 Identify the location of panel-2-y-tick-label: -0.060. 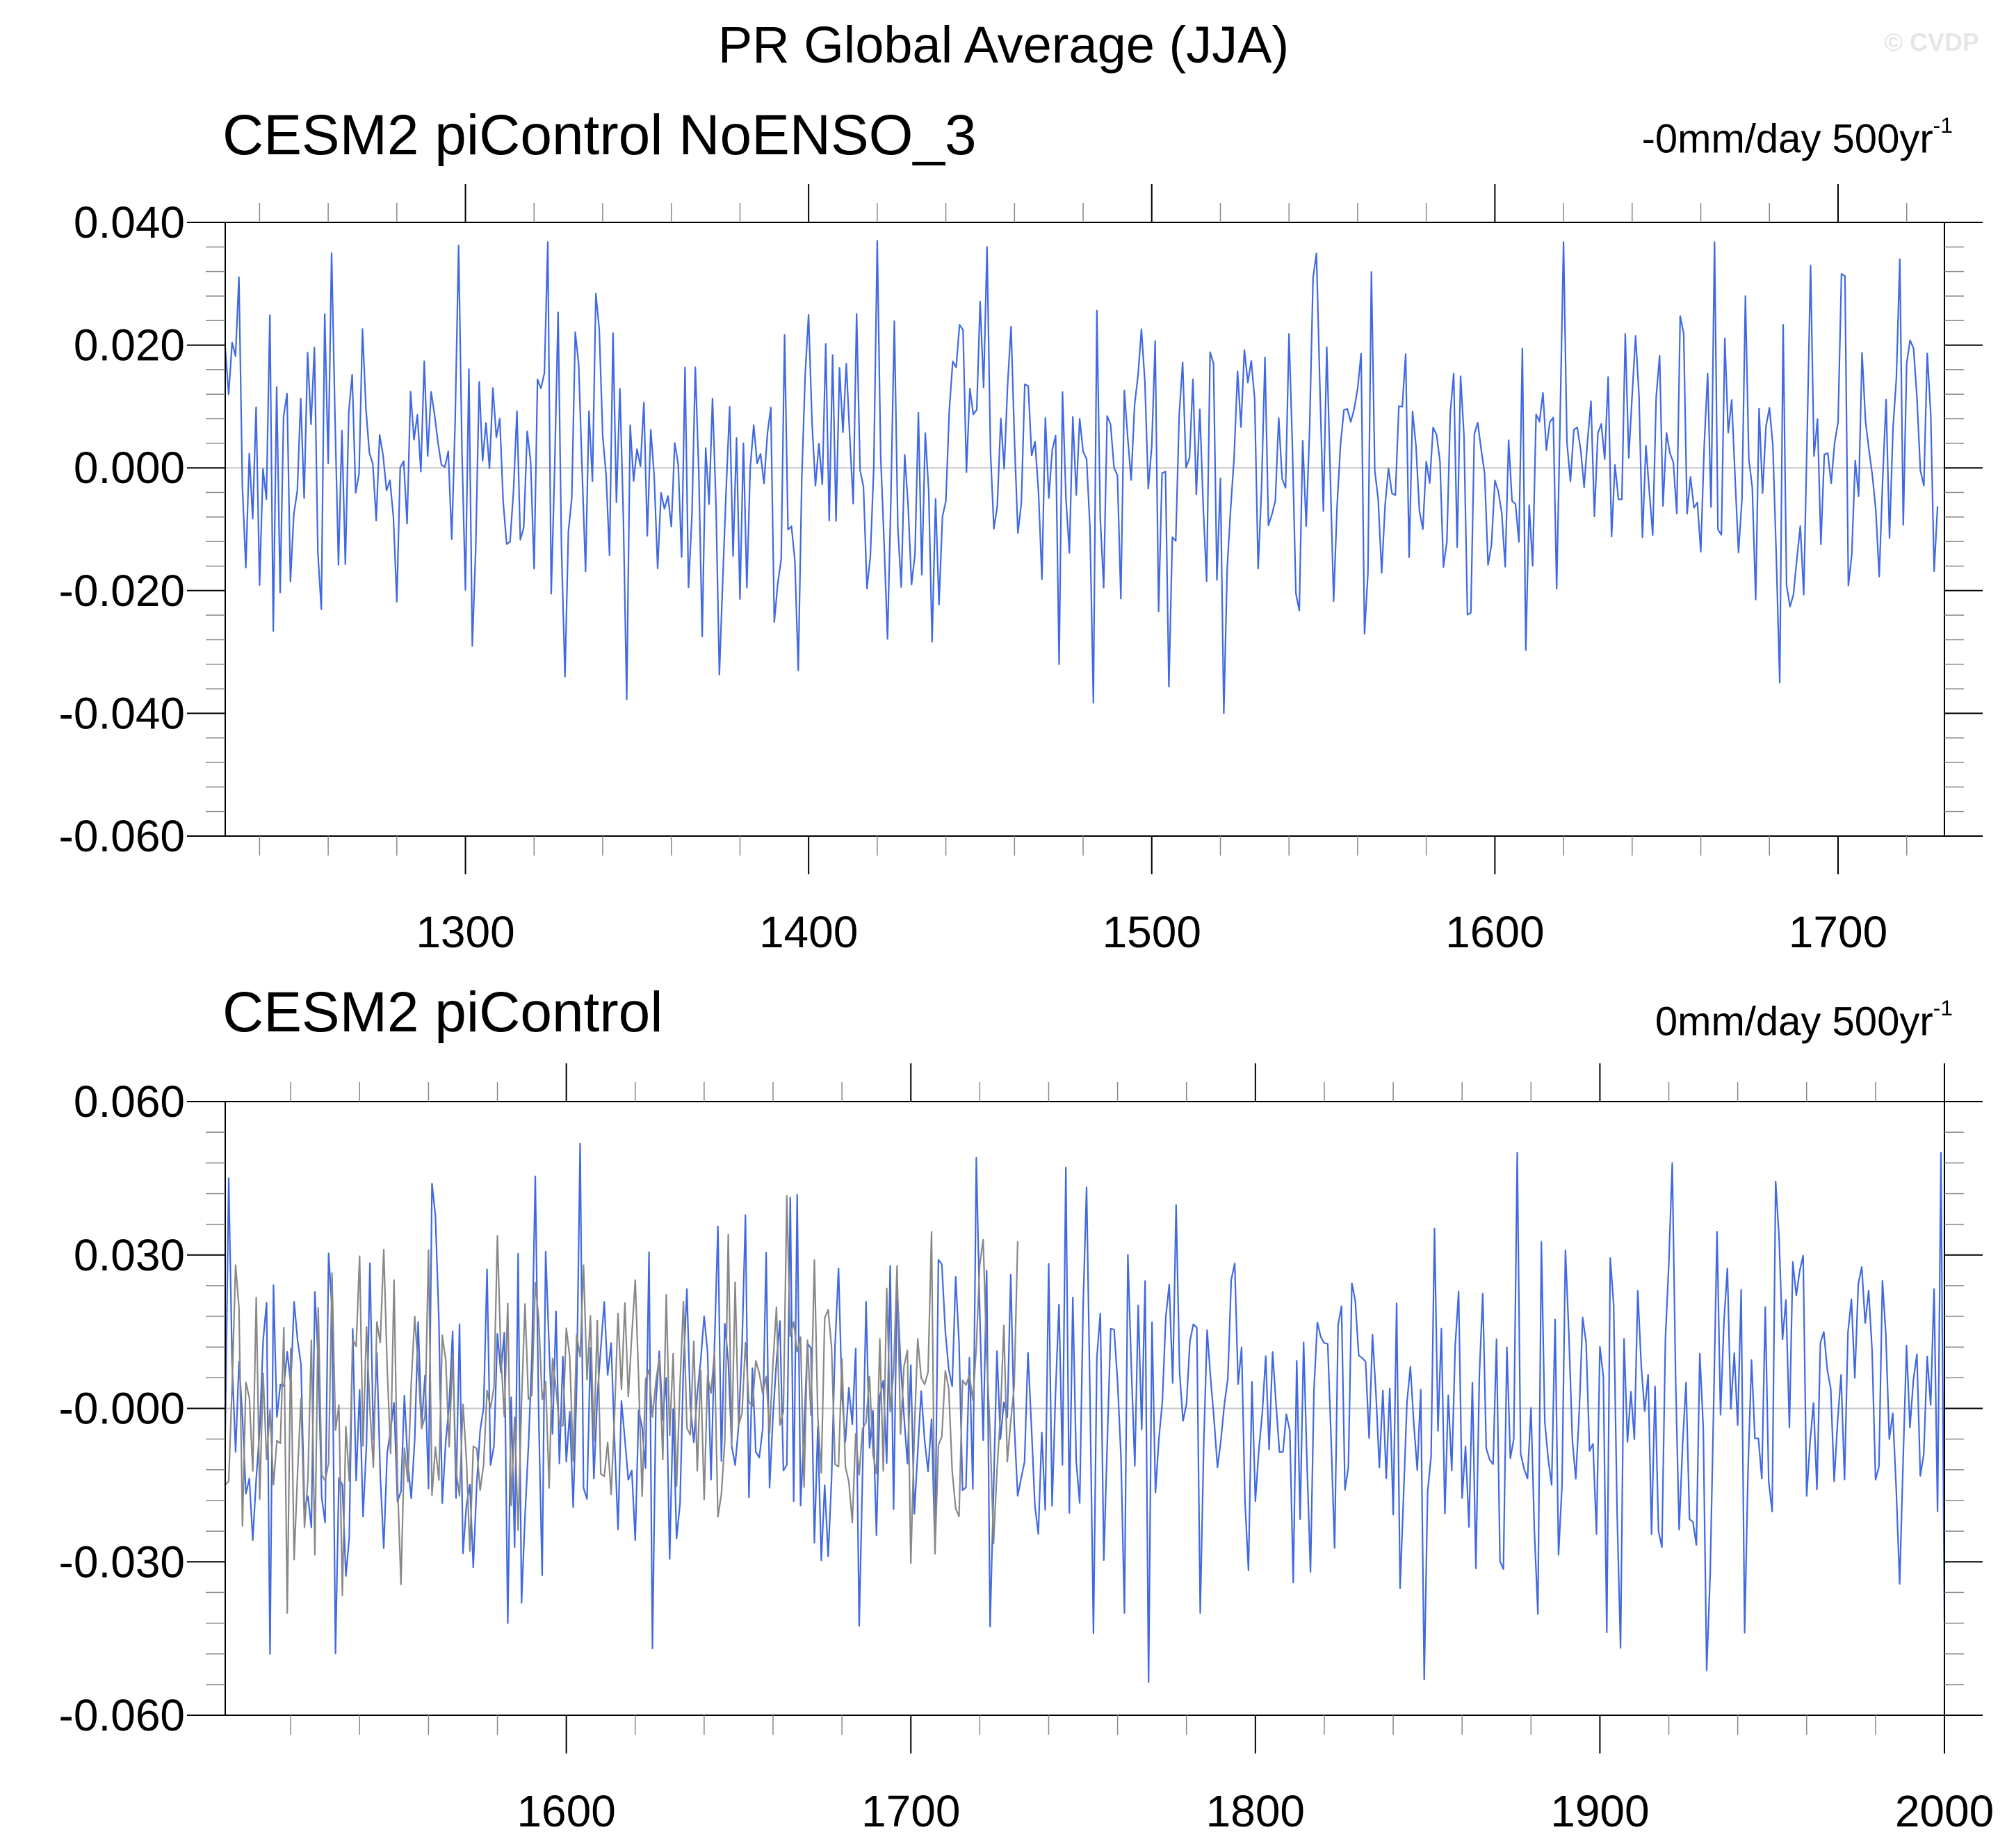
(122, 1715).